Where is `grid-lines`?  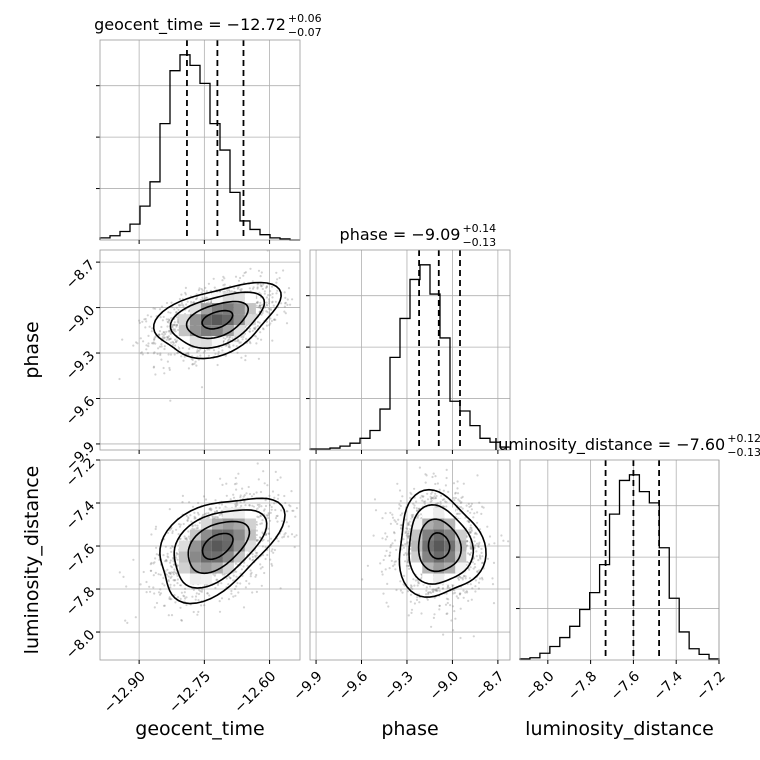
grid-lines is located at coordinates (618, 560).